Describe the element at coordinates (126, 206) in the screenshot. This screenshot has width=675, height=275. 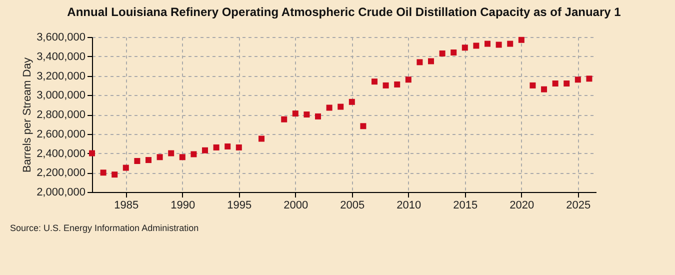
I see `x-tick-label: 1985` at that location.